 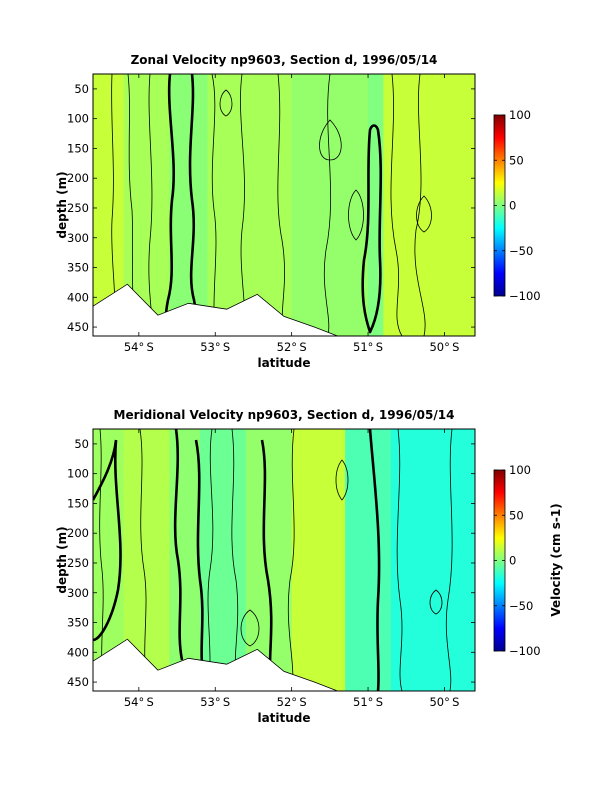 What do you see at coordinates (528, 560) in the screenshot?
I see `colorbar: Velocity (cm s-1) −100 −50 0 50 100` at bounding box center [528, 560].